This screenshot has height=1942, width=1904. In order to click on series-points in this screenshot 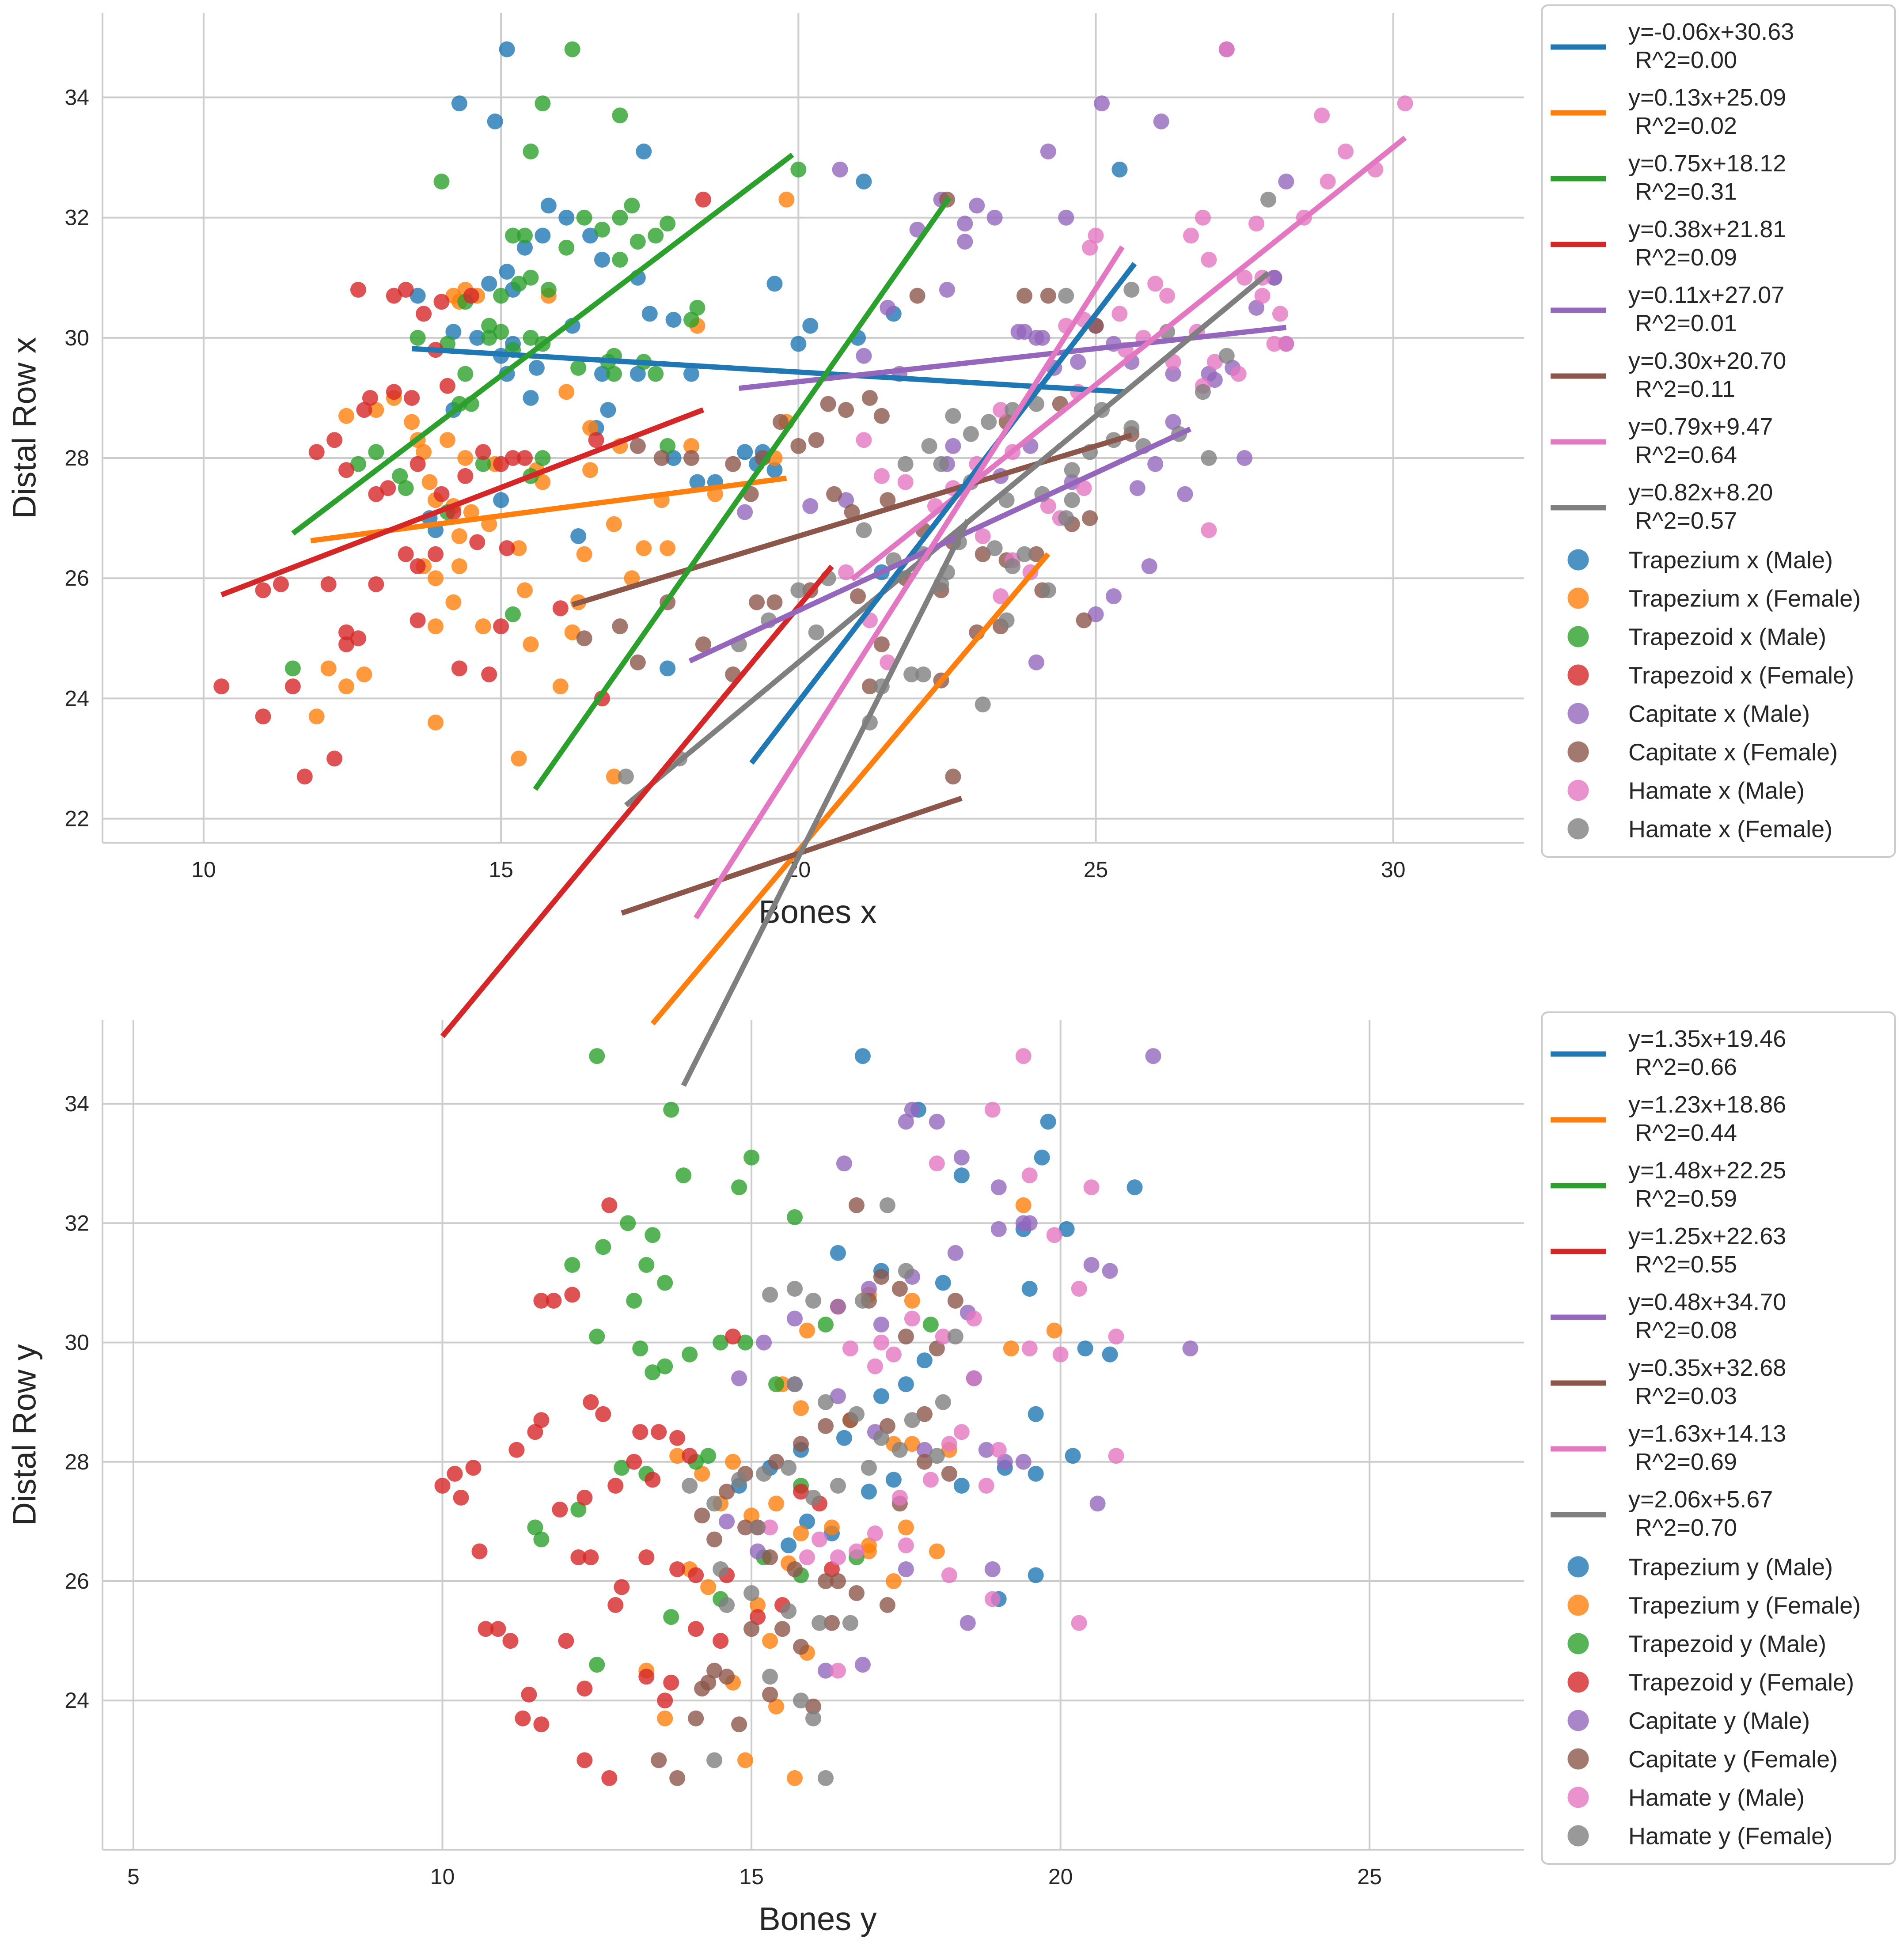, I will do `click(822, 1491)`.